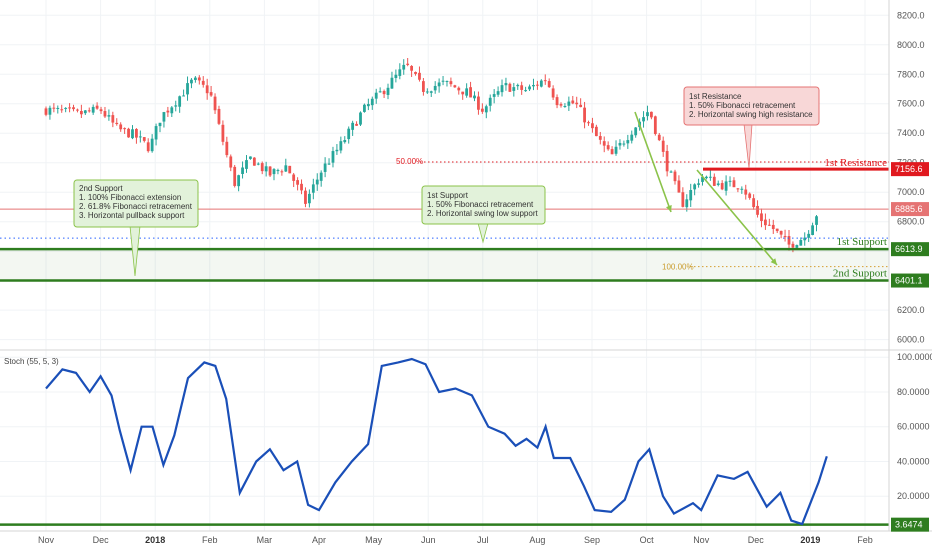  What do you see at coordinates (701, 540) in the screenshot?
I see `time-tick-label: Nov` at bounding box center [701, 540].